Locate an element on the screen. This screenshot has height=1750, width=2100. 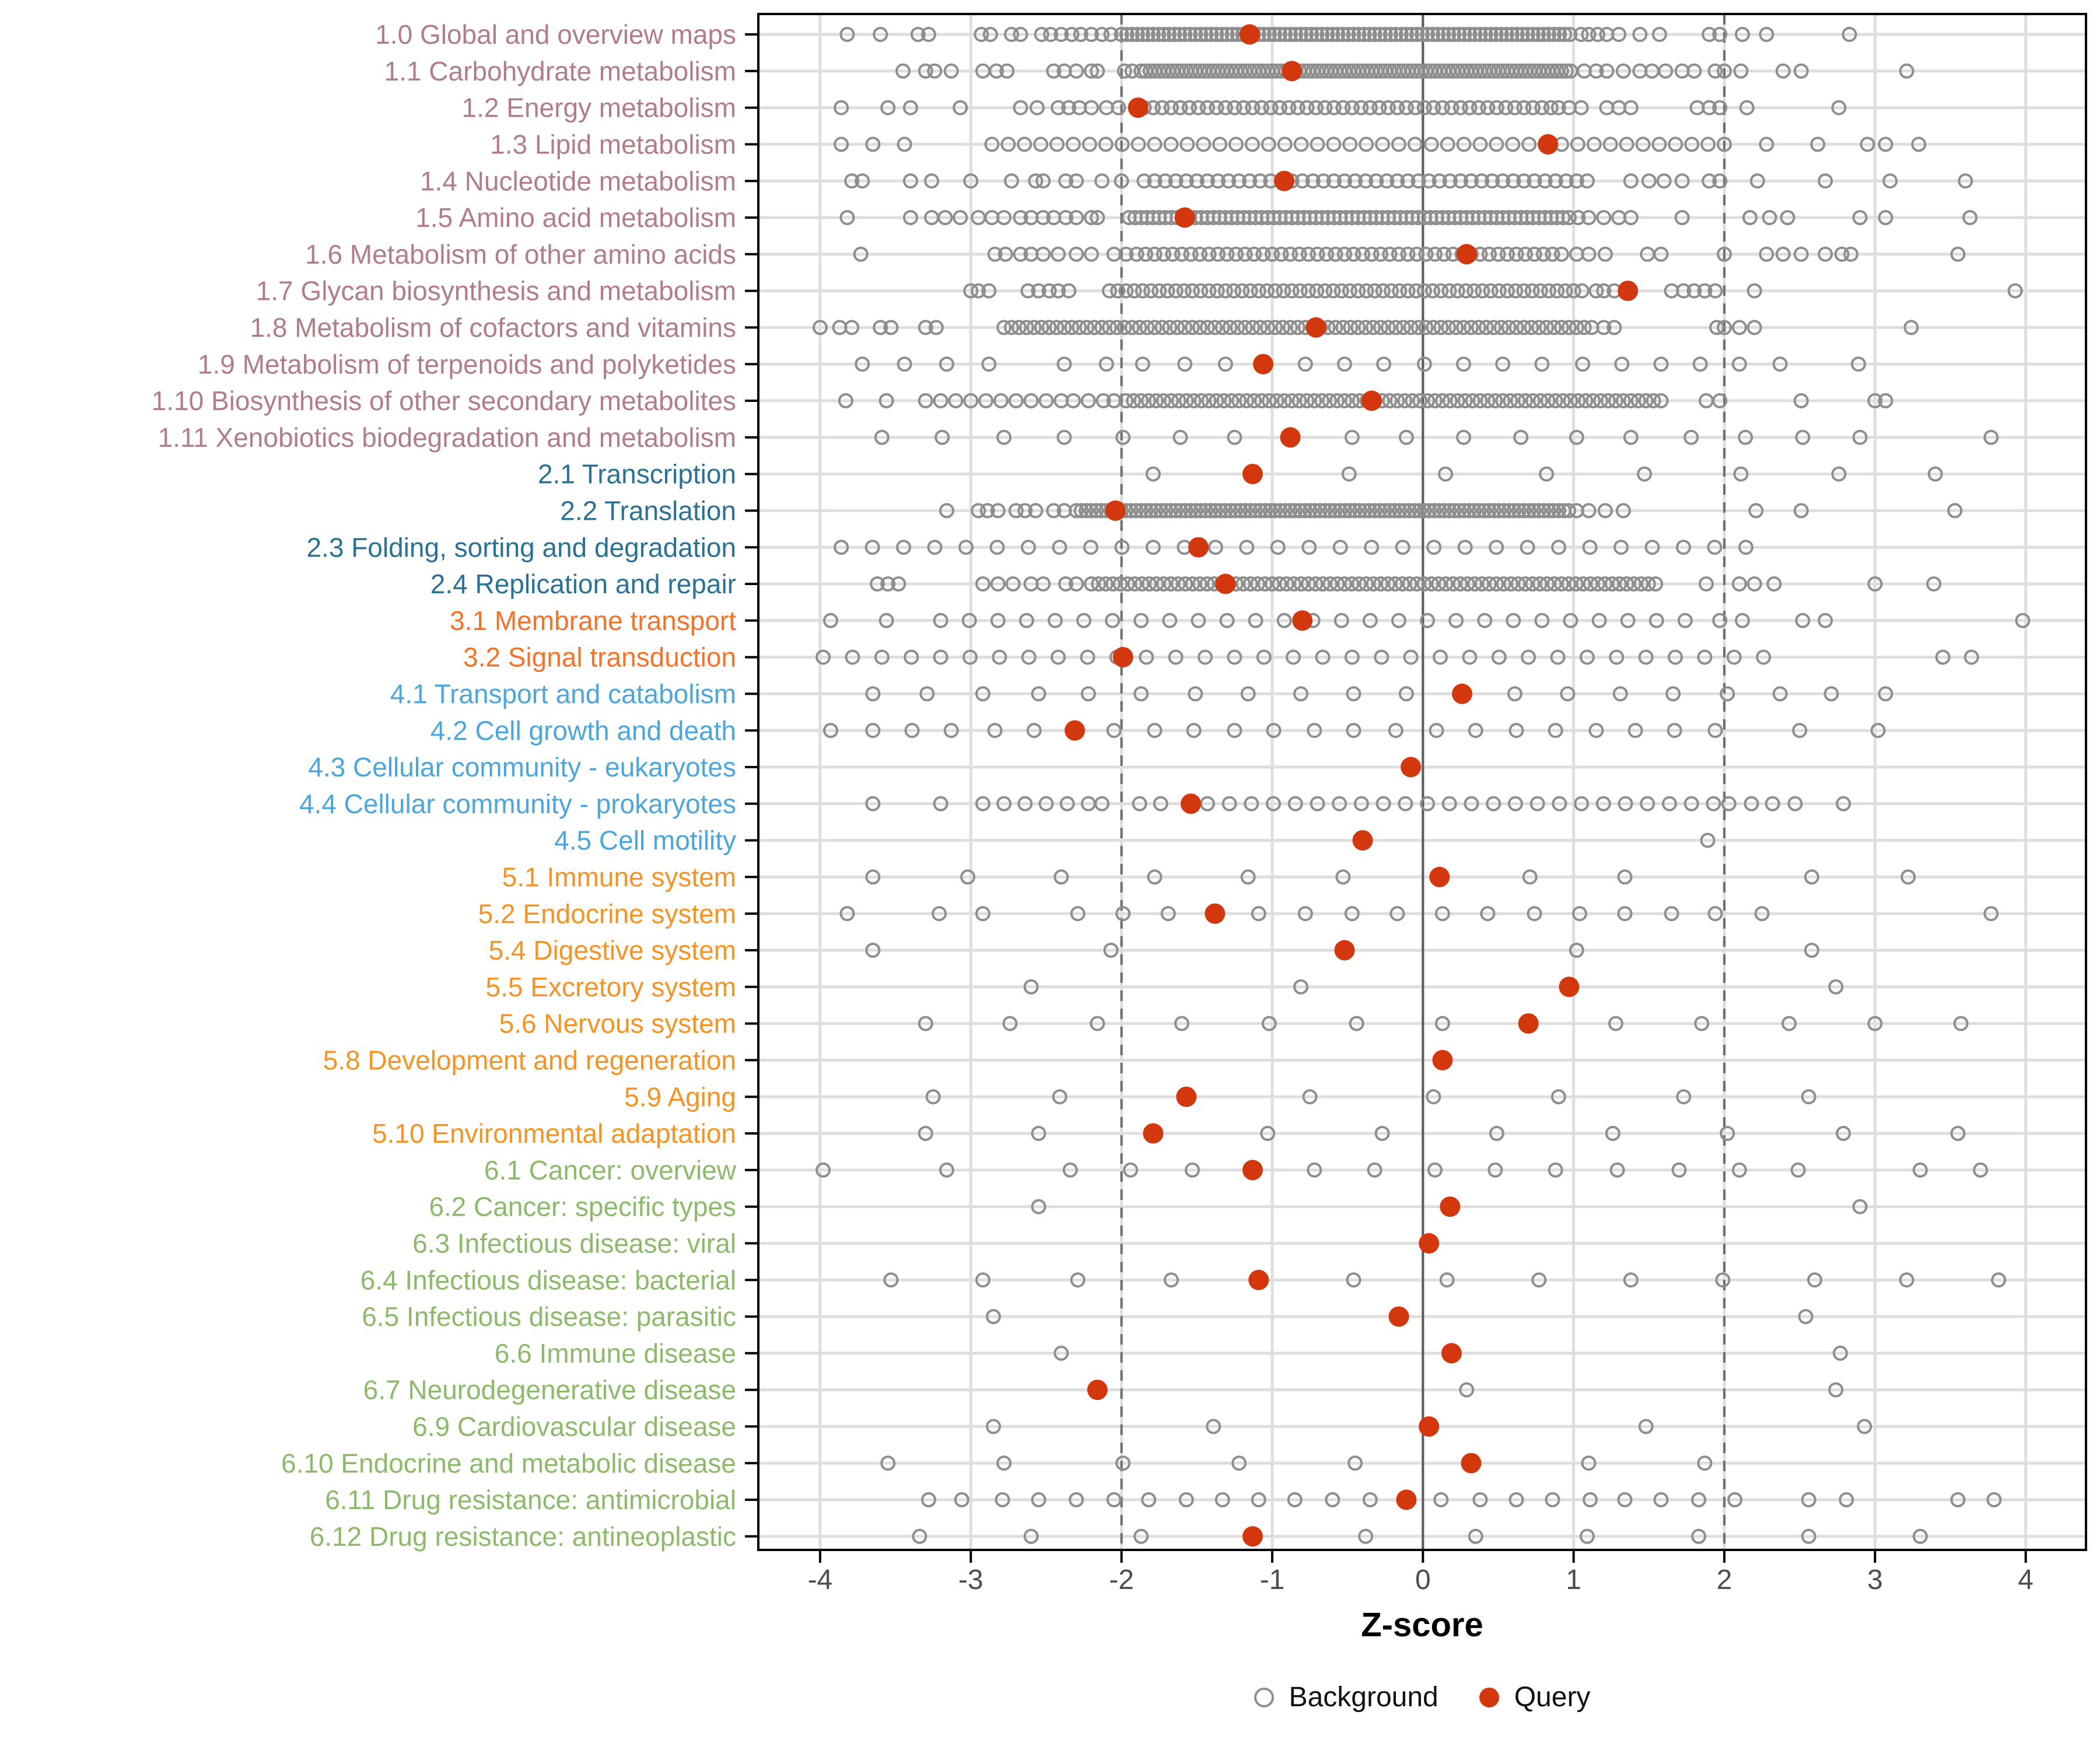
row-label: 6.9 Cardiovascular disease is located at coordinates (574, 1427).